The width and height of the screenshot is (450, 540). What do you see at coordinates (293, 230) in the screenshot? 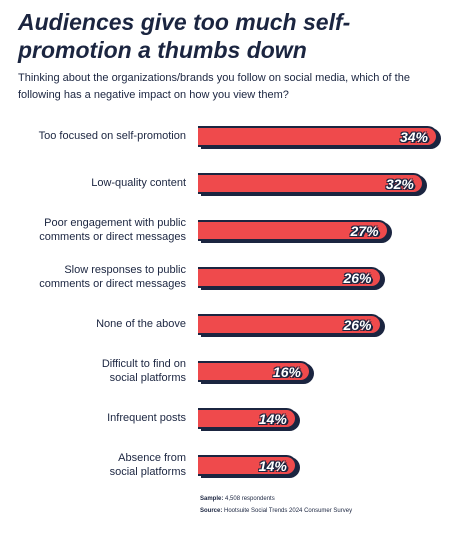
I see `bar: 27%` at bounding box center [293, 230].